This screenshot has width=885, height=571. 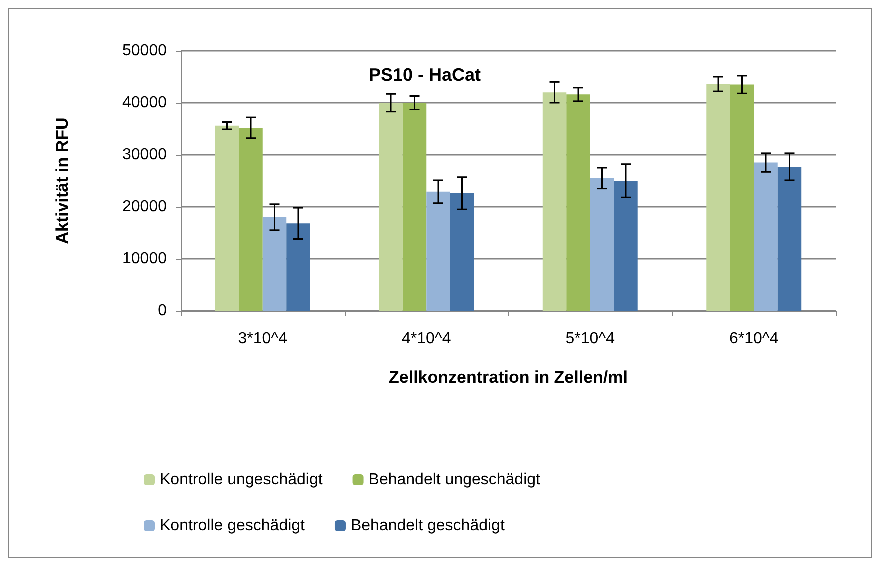 What do you see at coordinates (754, 339) in the screenshot?
I see `x-tick-label: 6*10^4` at bounding box center [754, 339].